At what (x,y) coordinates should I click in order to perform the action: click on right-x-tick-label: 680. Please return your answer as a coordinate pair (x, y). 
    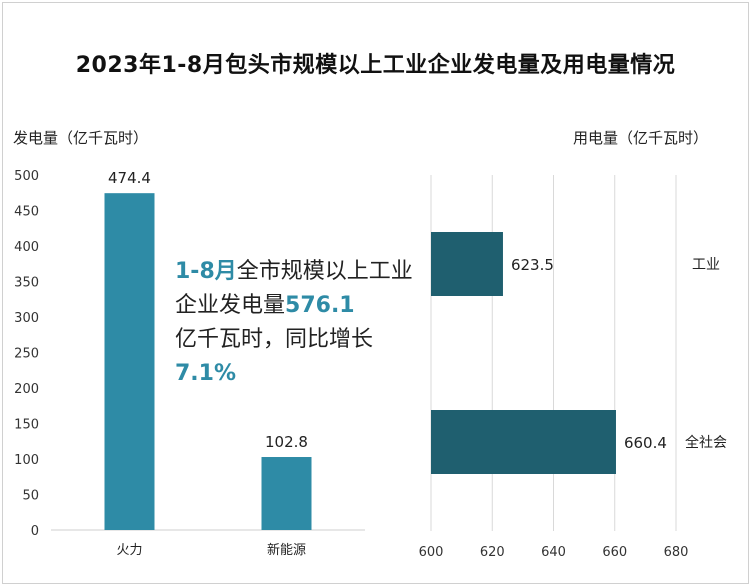
    Looking at the image, I should click on (676, 552).